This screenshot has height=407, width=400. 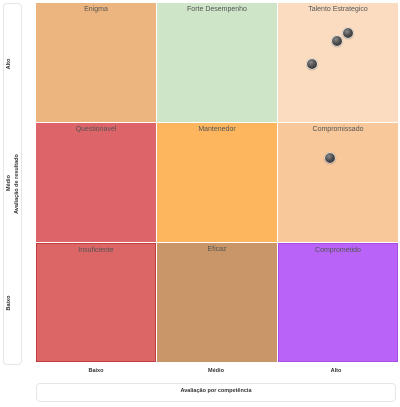 I want to click on grid-cell-label: Comprometido, so click(x=338, y=250).